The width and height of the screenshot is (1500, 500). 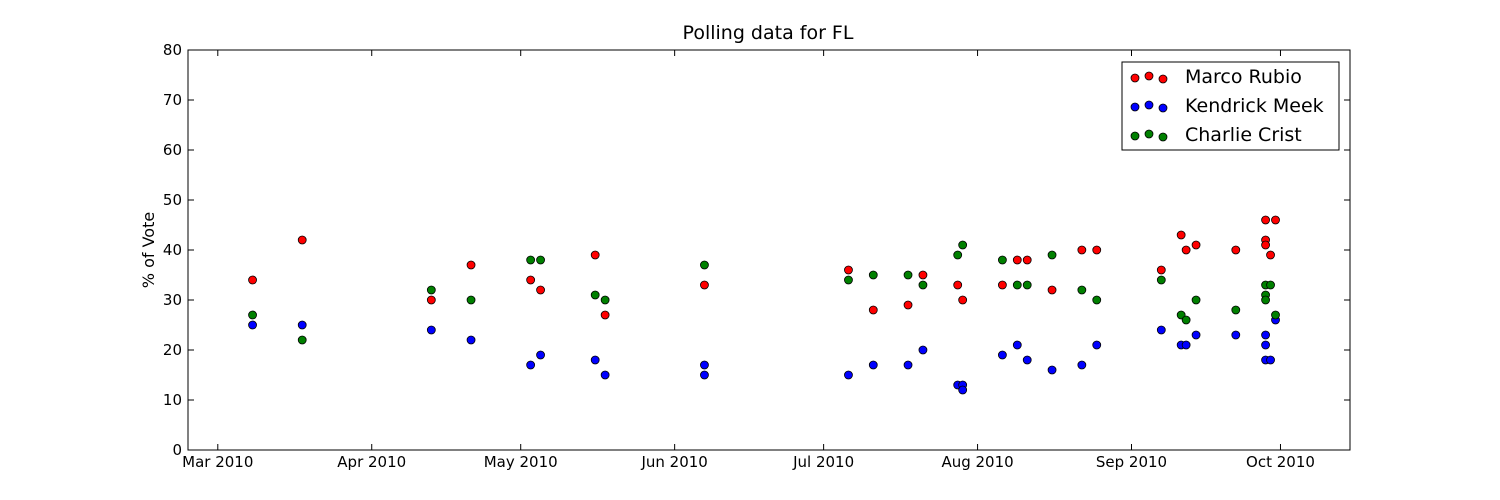 I want to click on legend: Marco Rubio Kendrick Meek Charlie Crist, so click(x=1230, y=106).